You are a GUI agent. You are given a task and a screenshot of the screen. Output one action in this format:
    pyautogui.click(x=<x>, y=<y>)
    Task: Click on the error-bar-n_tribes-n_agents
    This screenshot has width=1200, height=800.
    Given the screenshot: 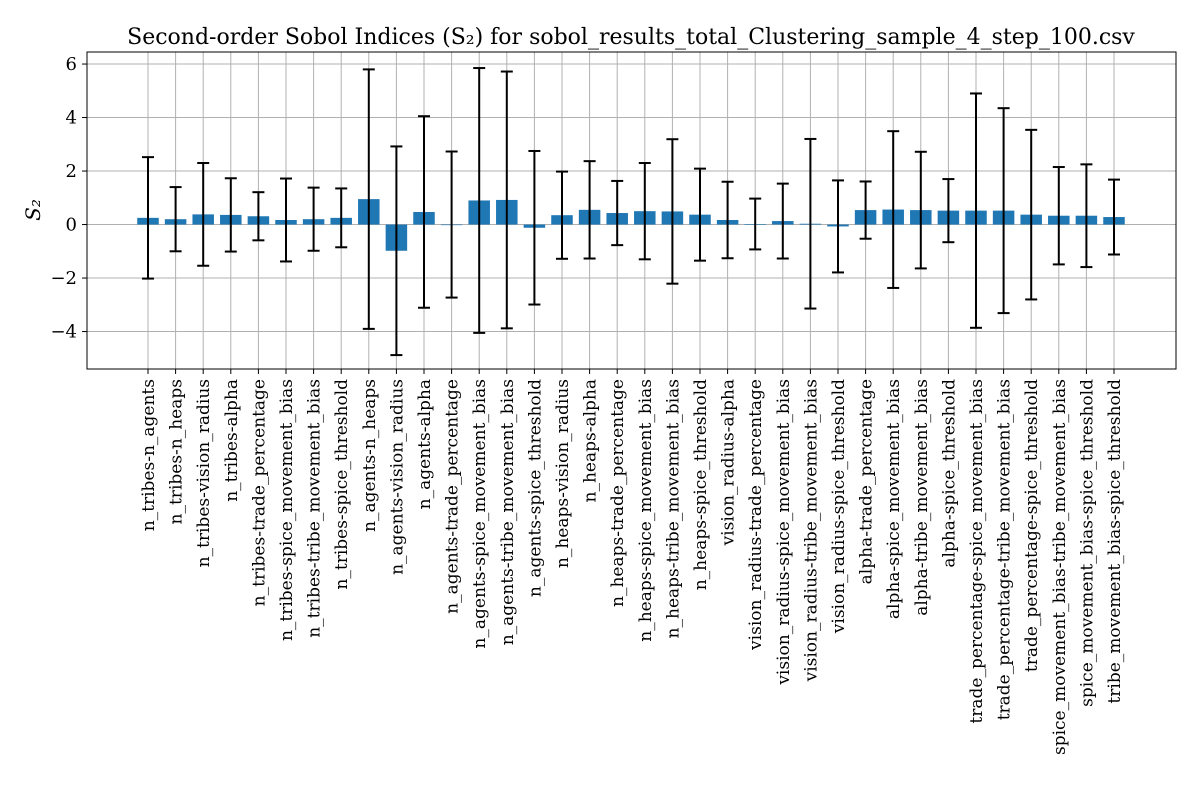 What is the action you would take?
    pyautogui.click(x=148, y=218)
    